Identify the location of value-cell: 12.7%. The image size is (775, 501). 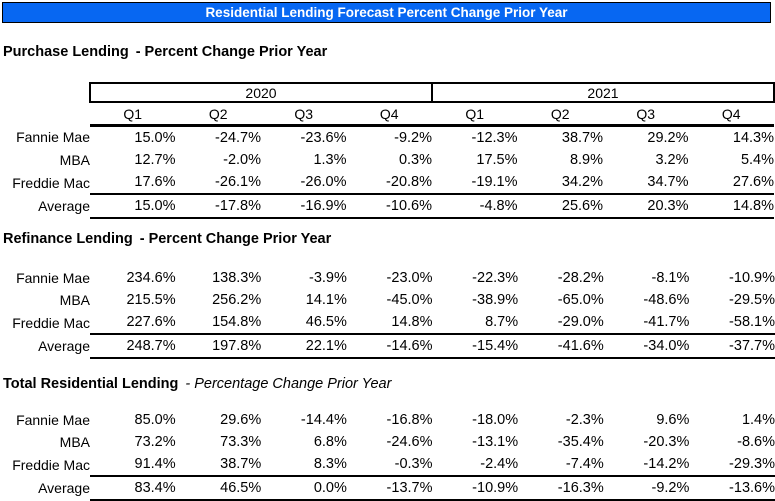
(155, 160).